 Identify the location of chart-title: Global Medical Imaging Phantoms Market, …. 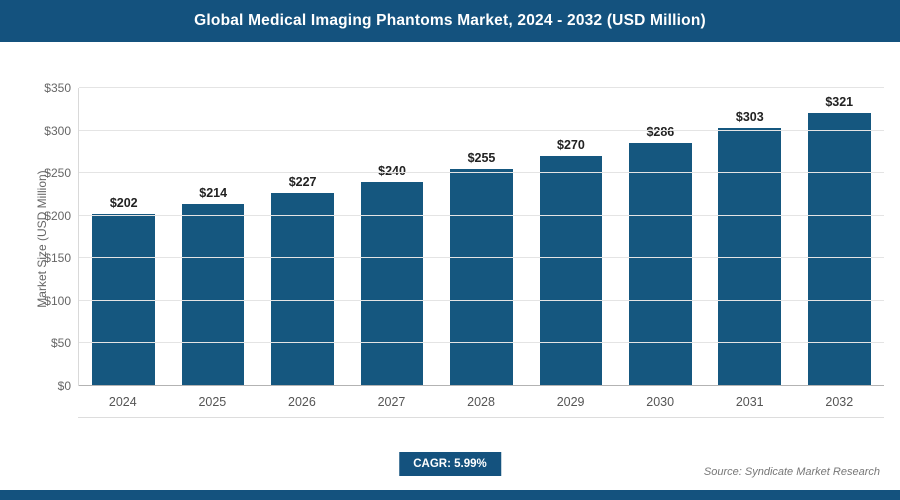
(450, 20).